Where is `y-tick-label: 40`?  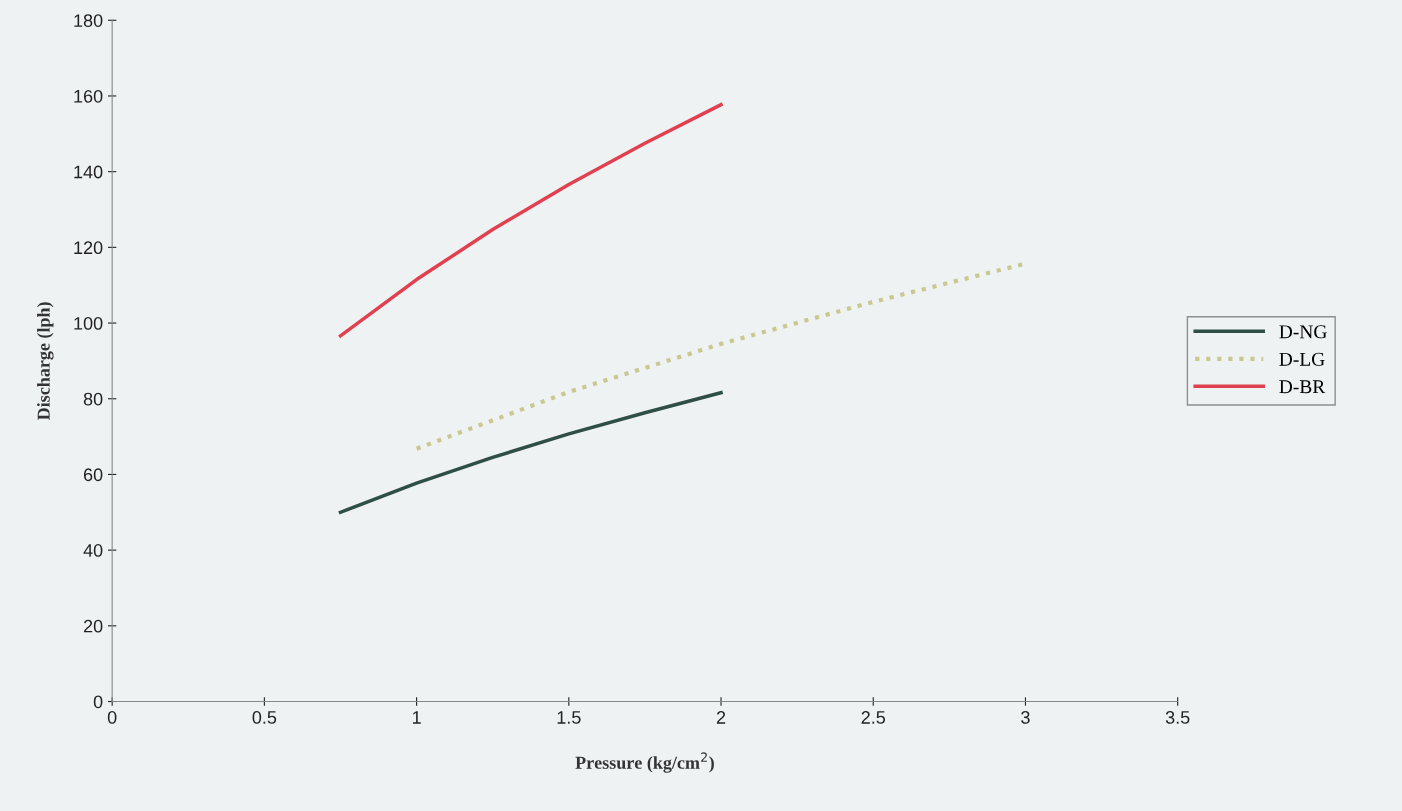 y-tick-label: 40 is located at coordinates (93, 550).